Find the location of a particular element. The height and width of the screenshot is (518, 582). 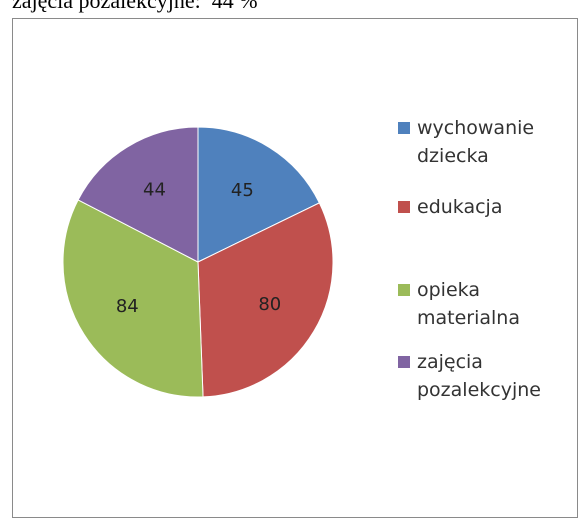

legend-item: wychowanie dziecka is located at coordinates (473, 142).